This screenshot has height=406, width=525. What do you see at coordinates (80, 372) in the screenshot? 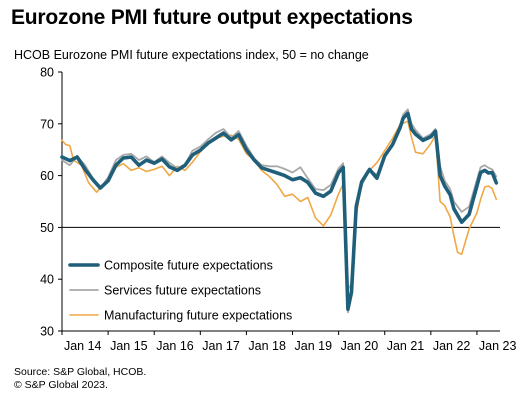
I see `source-note: Source: S&P Global, HCOB.` at bounding box center [80, 372].